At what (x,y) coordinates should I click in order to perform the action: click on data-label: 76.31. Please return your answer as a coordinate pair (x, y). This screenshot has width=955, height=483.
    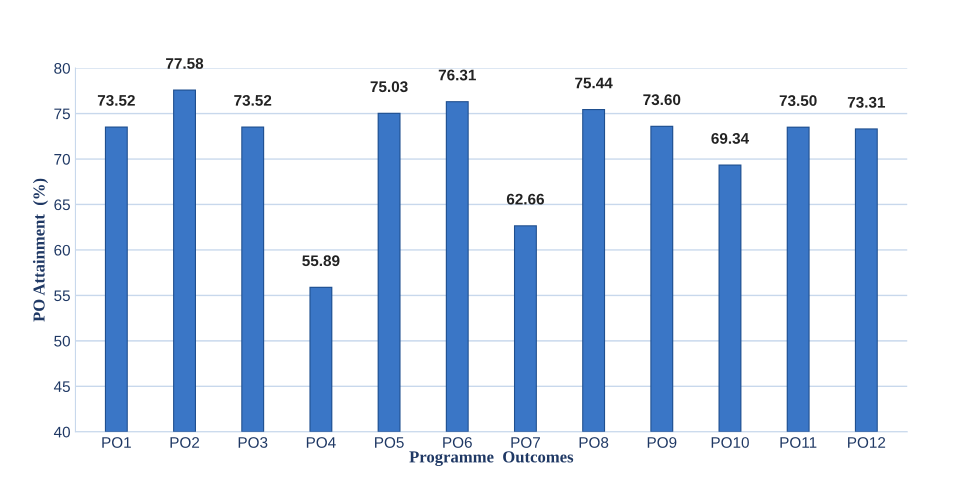
    Looking at the image, I should click on (457, 75).